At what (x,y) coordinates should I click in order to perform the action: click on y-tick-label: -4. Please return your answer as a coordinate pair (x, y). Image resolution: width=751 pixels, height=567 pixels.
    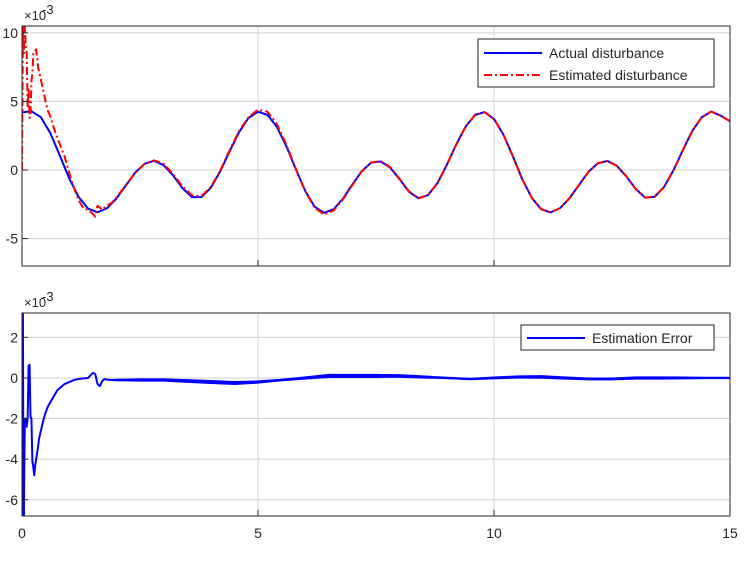
    Looking at the image, I should click on (12, 459).